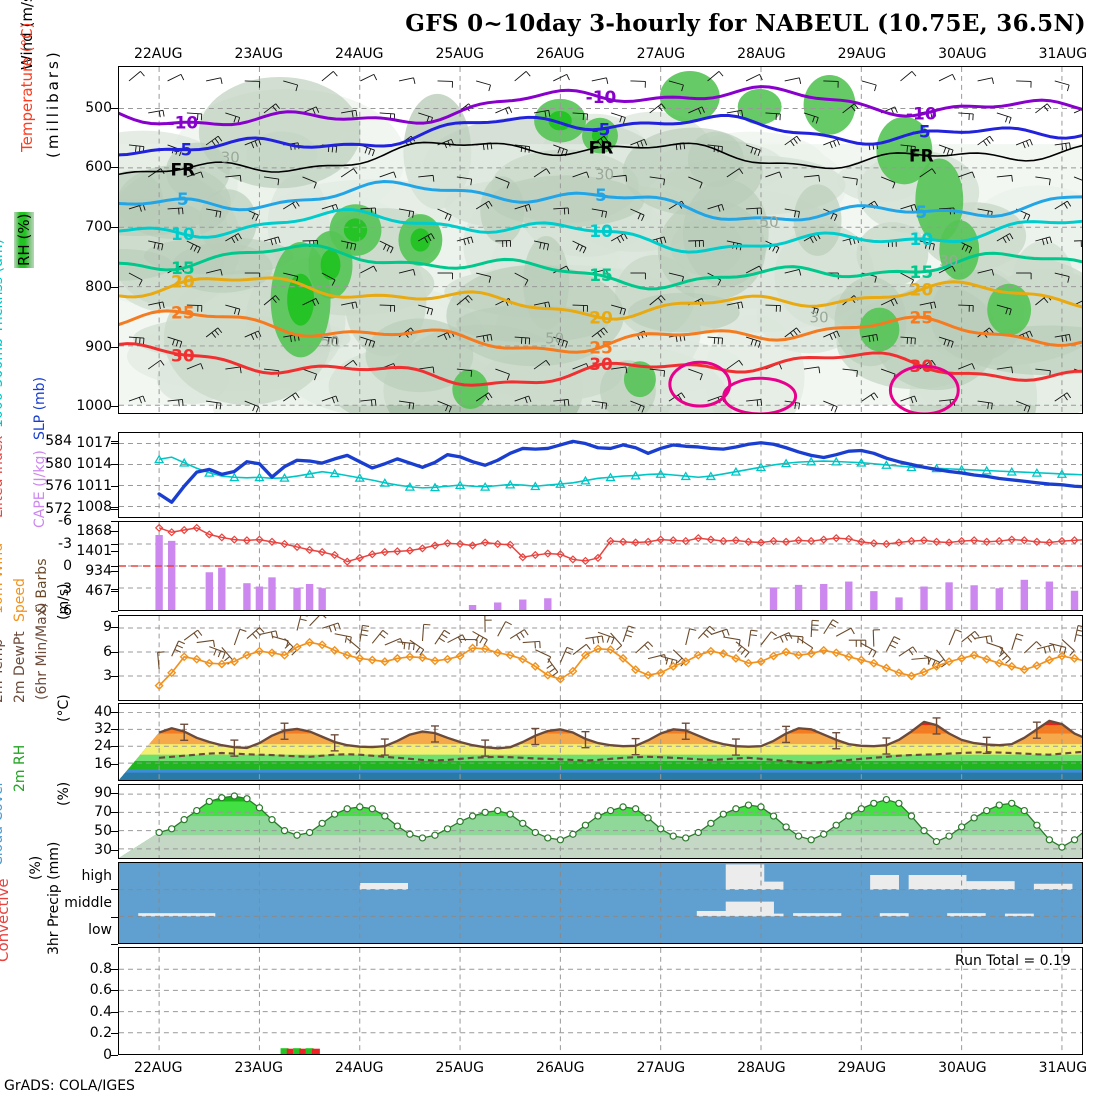 The width and height of the screenshot is (1100, 1100). I want to click on axis-tick-label: 1017, so click(94, 442).